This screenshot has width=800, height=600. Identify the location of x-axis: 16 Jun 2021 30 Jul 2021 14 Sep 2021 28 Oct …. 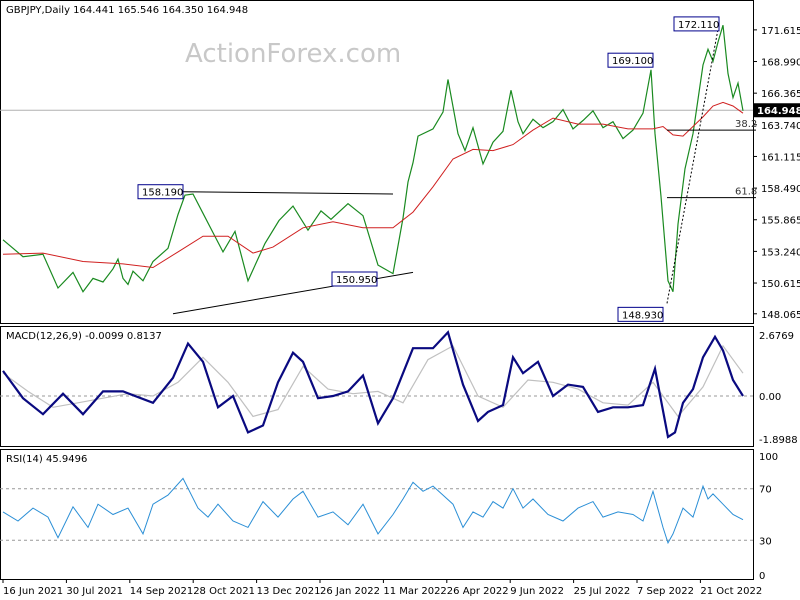
(382, 588).